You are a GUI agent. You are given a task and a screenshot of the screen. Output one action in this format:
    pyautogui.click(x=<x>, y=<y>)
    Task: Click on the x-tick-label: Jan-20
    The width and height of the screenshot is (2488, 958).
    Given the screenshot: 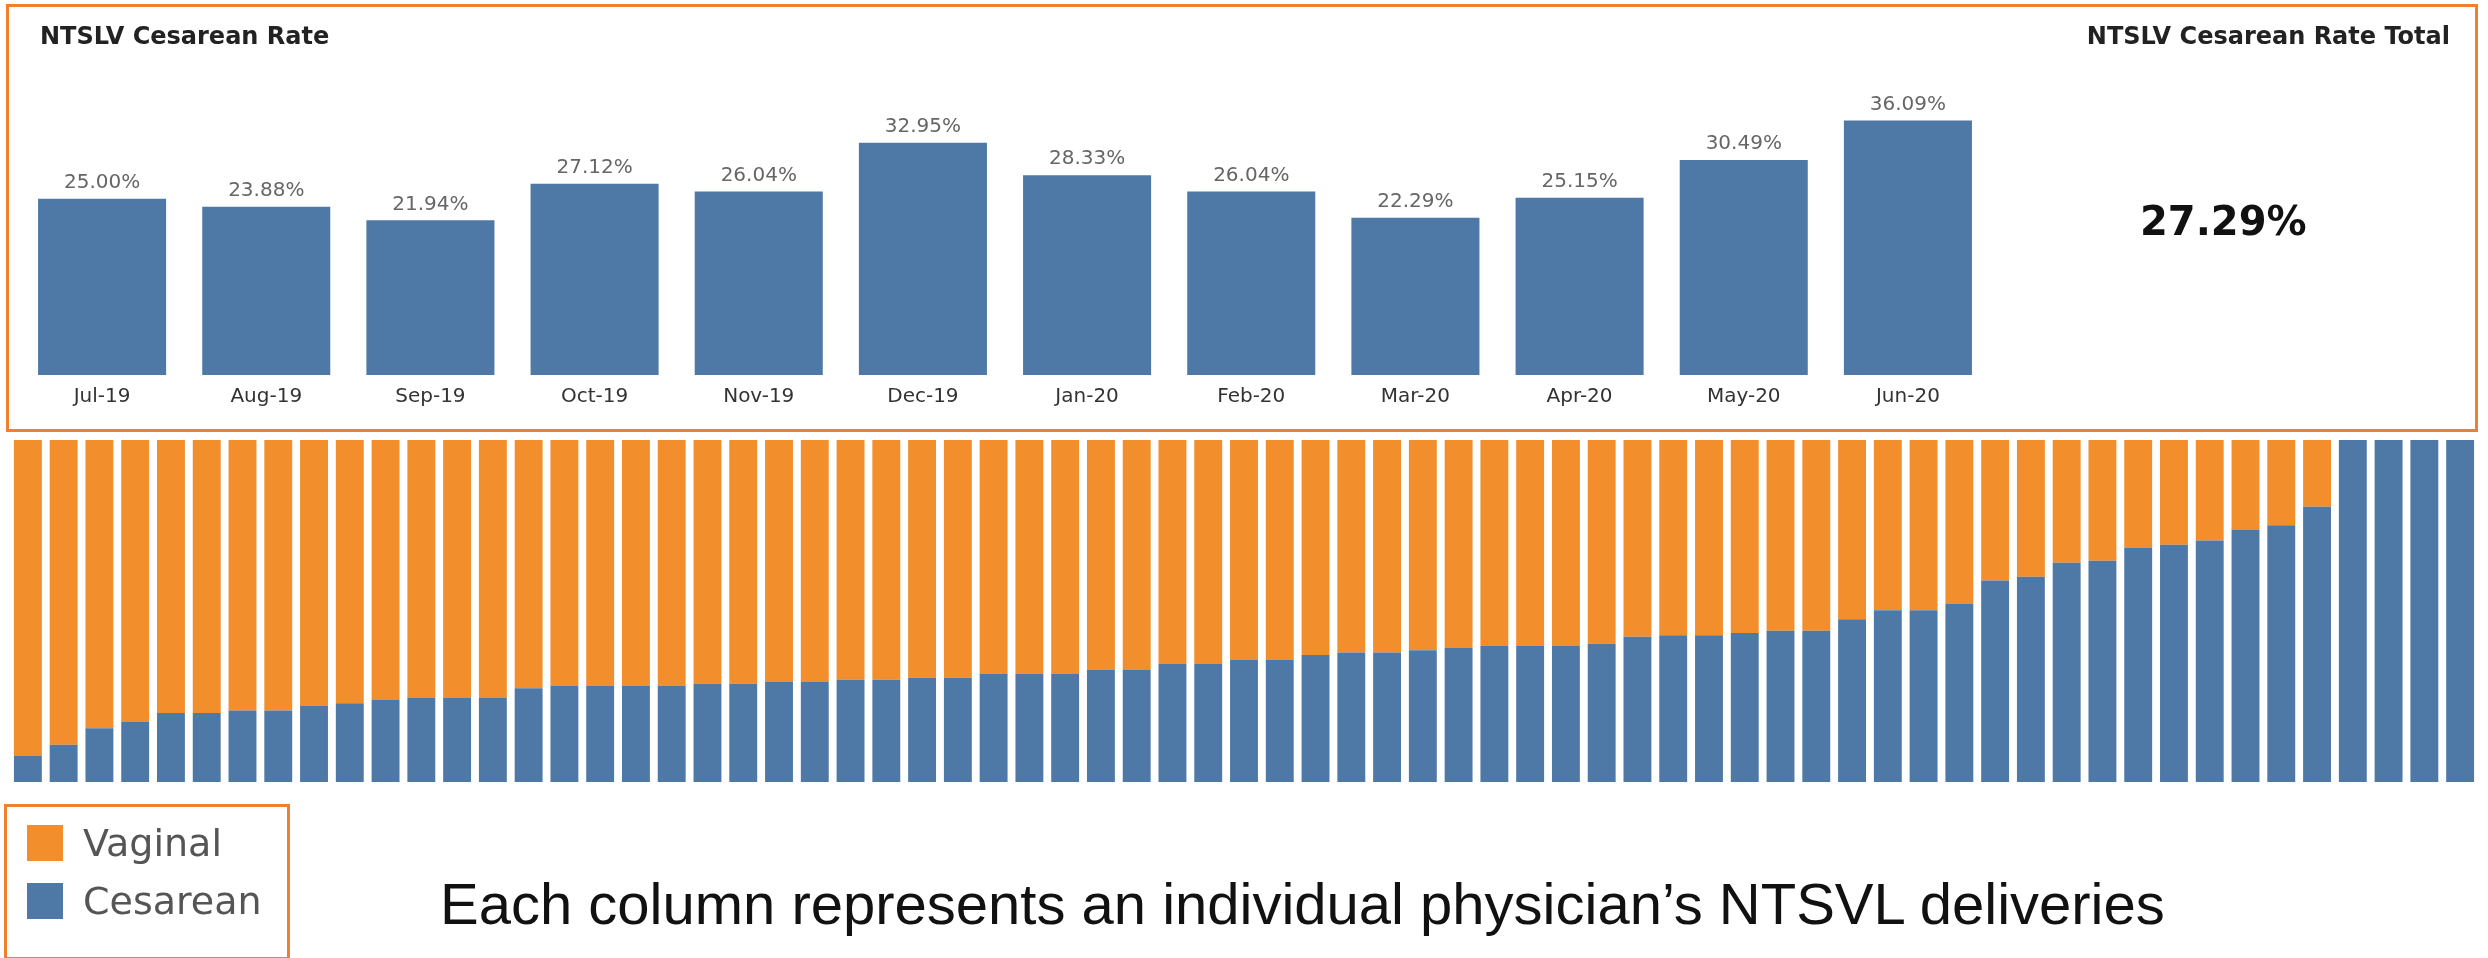 What is the action you would take?
    pyautogui.click(x=1086, y=395)
    